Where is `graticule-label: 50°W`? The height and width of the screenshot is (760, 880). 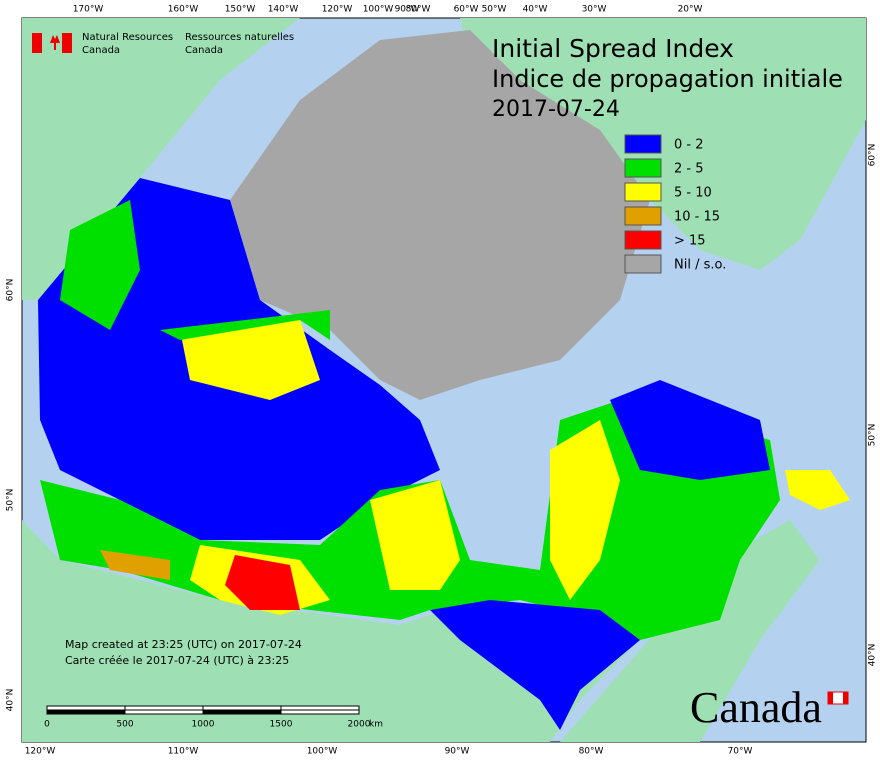
graticule-label: 50°W is located at coordinates (494, 10).